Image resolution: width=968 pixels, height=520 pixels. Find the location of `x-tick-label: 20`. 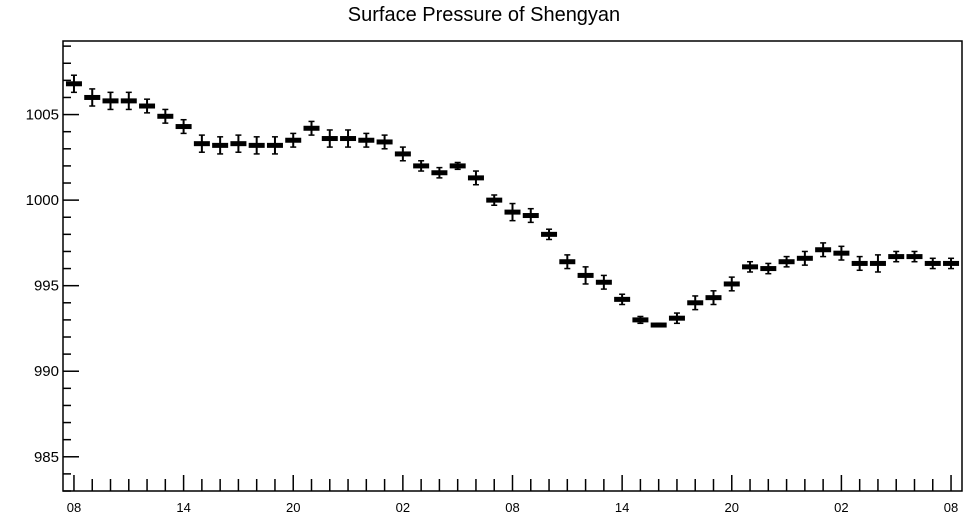

x-tick-label: 20 is located at coordinates (293, 507).